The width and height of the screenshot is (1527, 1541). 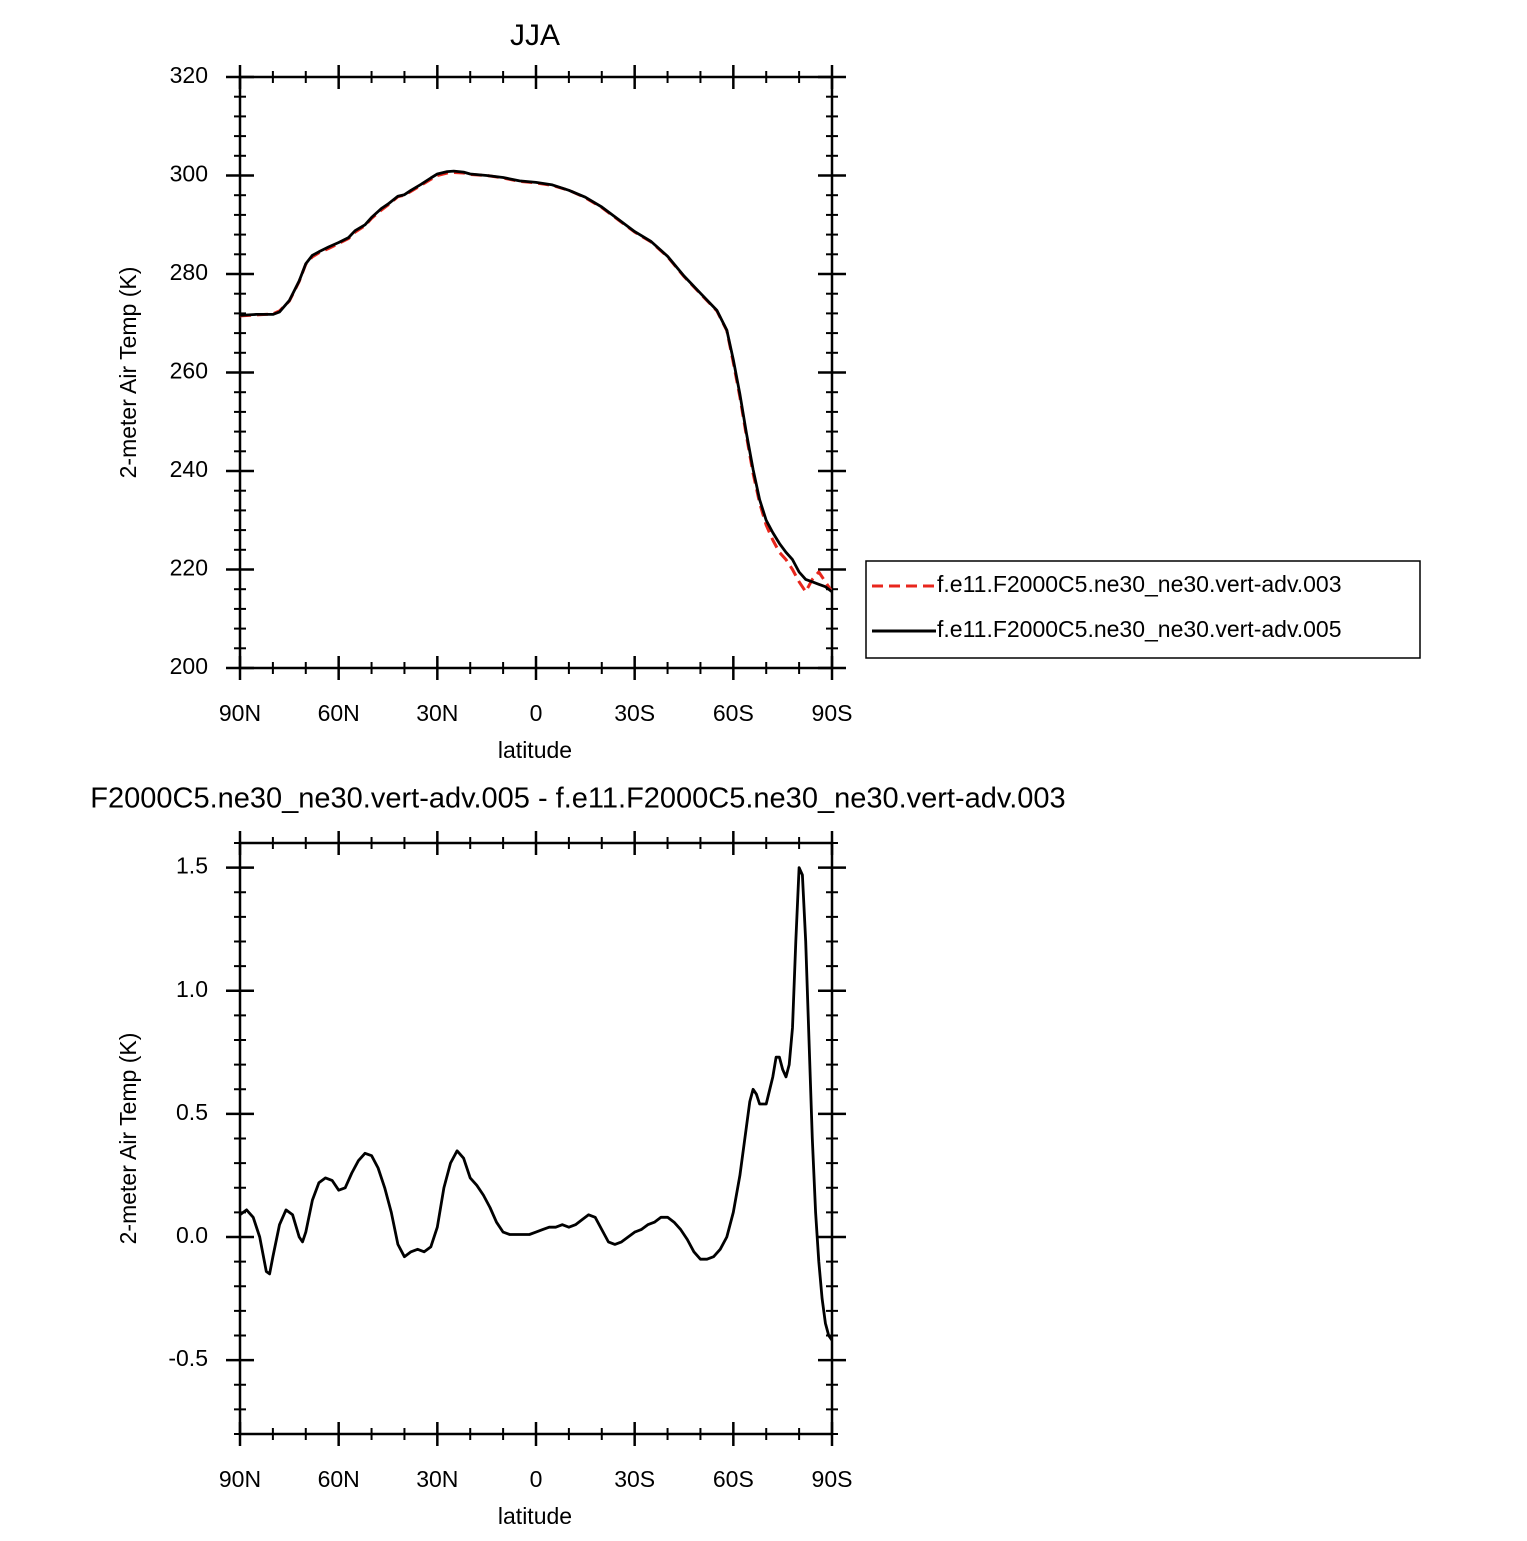 I want to click on y-tick-label: 0.5, so click(x=192, y=1112).